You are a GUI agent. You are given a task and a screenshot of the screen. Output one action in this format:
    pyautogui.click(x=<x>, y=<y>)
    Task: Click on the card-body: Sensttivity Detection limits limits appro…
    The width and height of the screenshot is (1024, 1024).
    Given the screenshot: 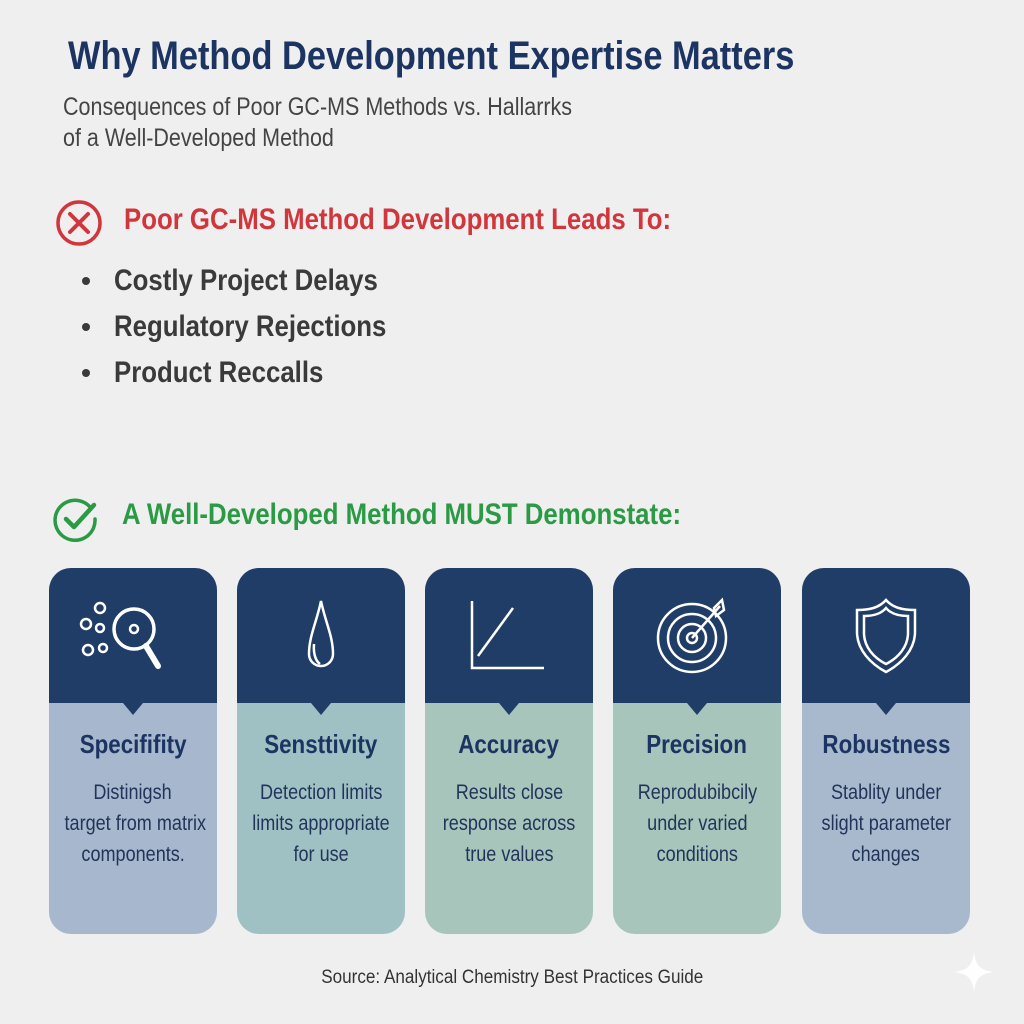 What is the action you would take?
    pyautogui.click(x=321, y=818)
    